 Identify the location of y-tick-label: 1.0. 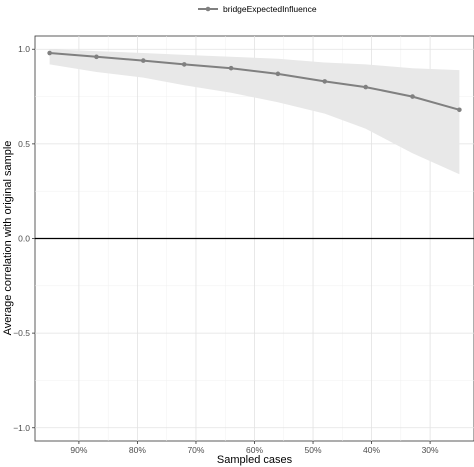
(24, 49).